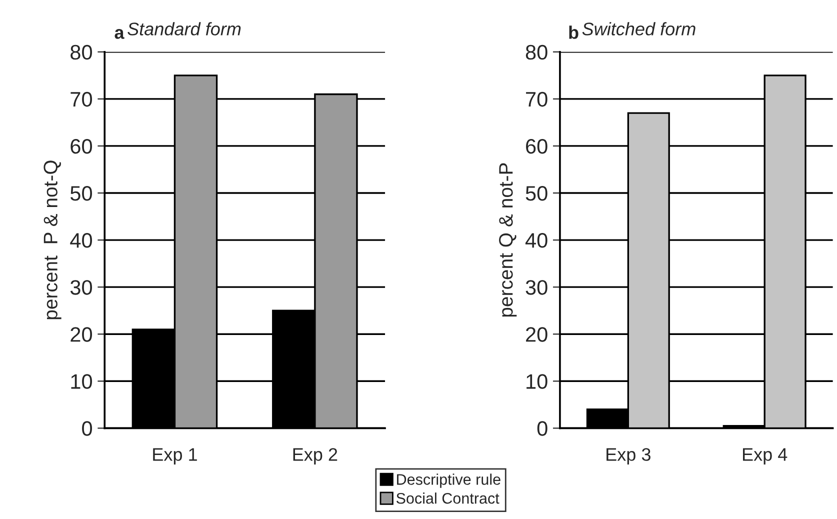 This screenshot has height=519, width=837. What do you see at coordinates (628, 456) in the screenshot?
I see `x-tick-label: Exp 3` at bounding box center [628, 456].